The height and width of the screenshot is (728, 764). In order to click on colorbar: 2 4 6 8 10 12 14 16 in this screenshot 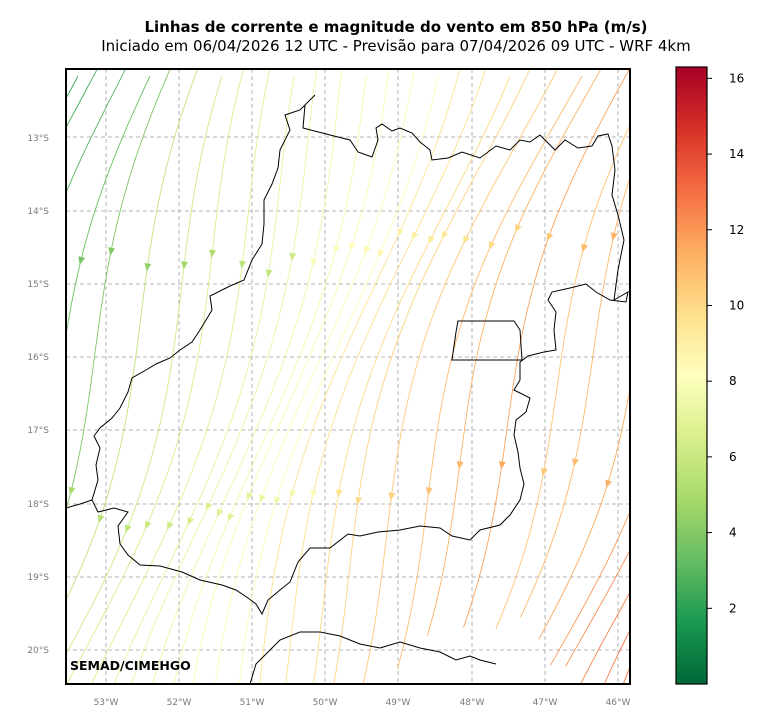, I will do `click(709, 375)`.